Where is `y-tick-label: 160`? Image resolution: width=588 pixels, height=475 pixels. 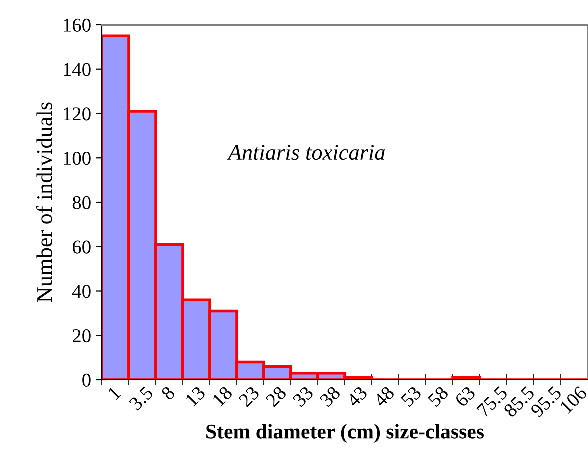
y-tick-label: 160 is located at coordinates (77, 25).